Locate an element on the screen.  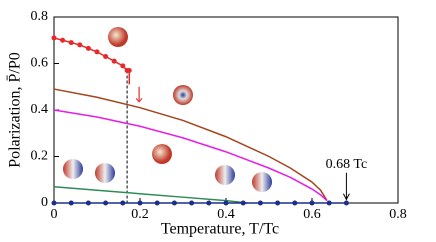
x-tick-label: 0.6 is located at coordinates (312, 214).